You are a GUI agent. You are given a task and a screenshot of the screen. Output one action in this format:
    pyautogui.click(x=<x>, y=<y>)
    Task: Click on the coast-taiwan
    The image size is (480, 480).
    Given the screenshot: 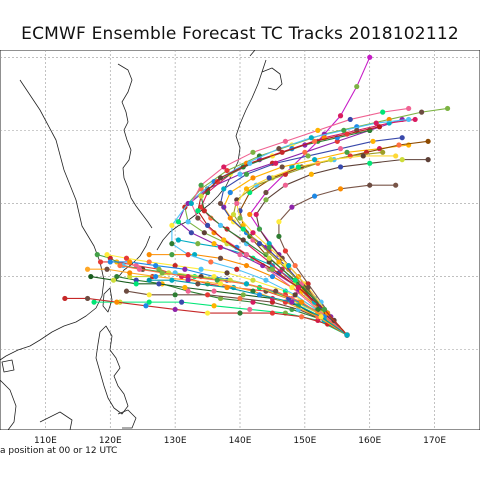 What is the action you would take?
    pyautogui.click(x=107, y=300)
    